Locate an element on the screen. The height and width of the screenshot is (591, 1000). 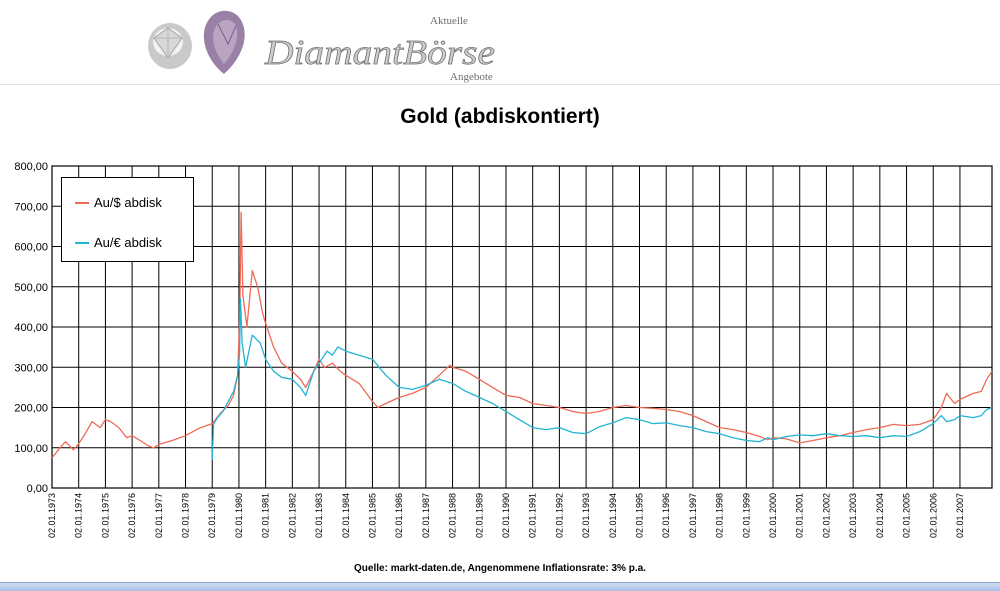
horizontal-scrollbar is located at coordinates (500, 586).